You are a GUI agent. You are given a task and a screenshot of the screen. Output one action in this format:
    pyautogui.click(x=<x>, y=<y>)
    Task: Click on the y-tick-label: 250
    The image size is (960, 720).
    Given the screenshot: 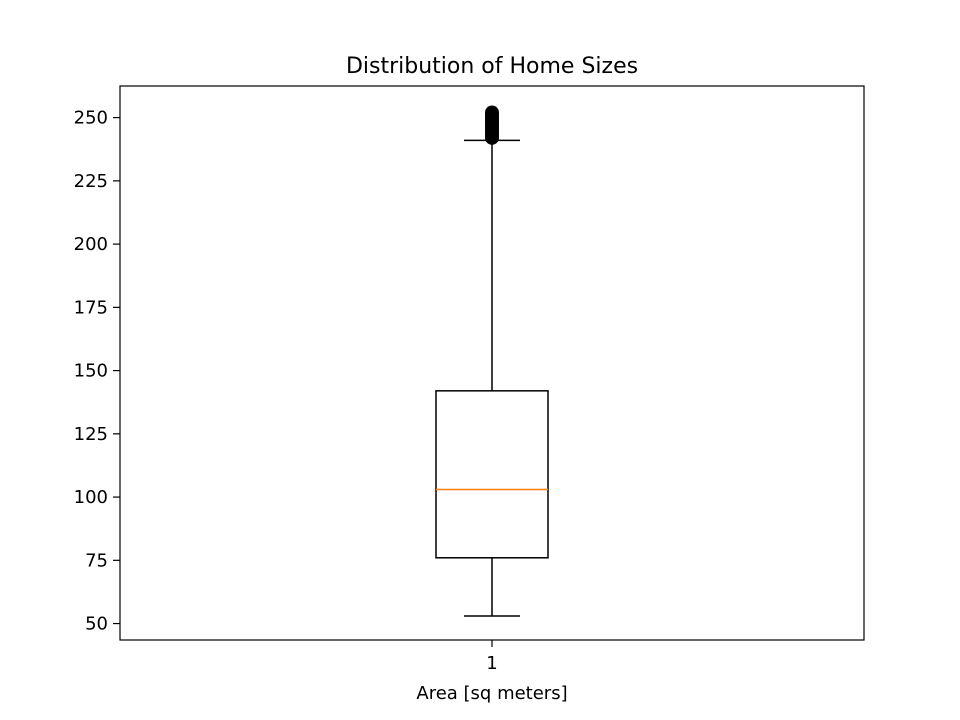 What is the action you would take?
    pyautogui.click(x=91, y=118)
    